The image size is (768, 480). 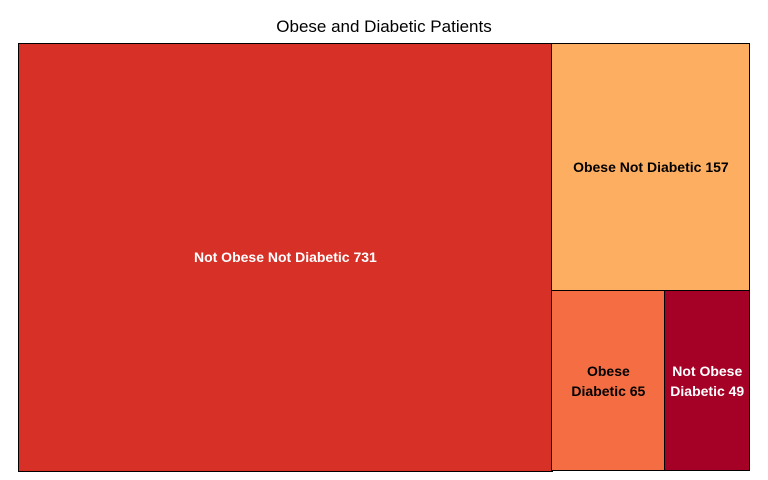 I want to click on tile-label: Obese Not Diabetic 157, so click(x=651, y=167).